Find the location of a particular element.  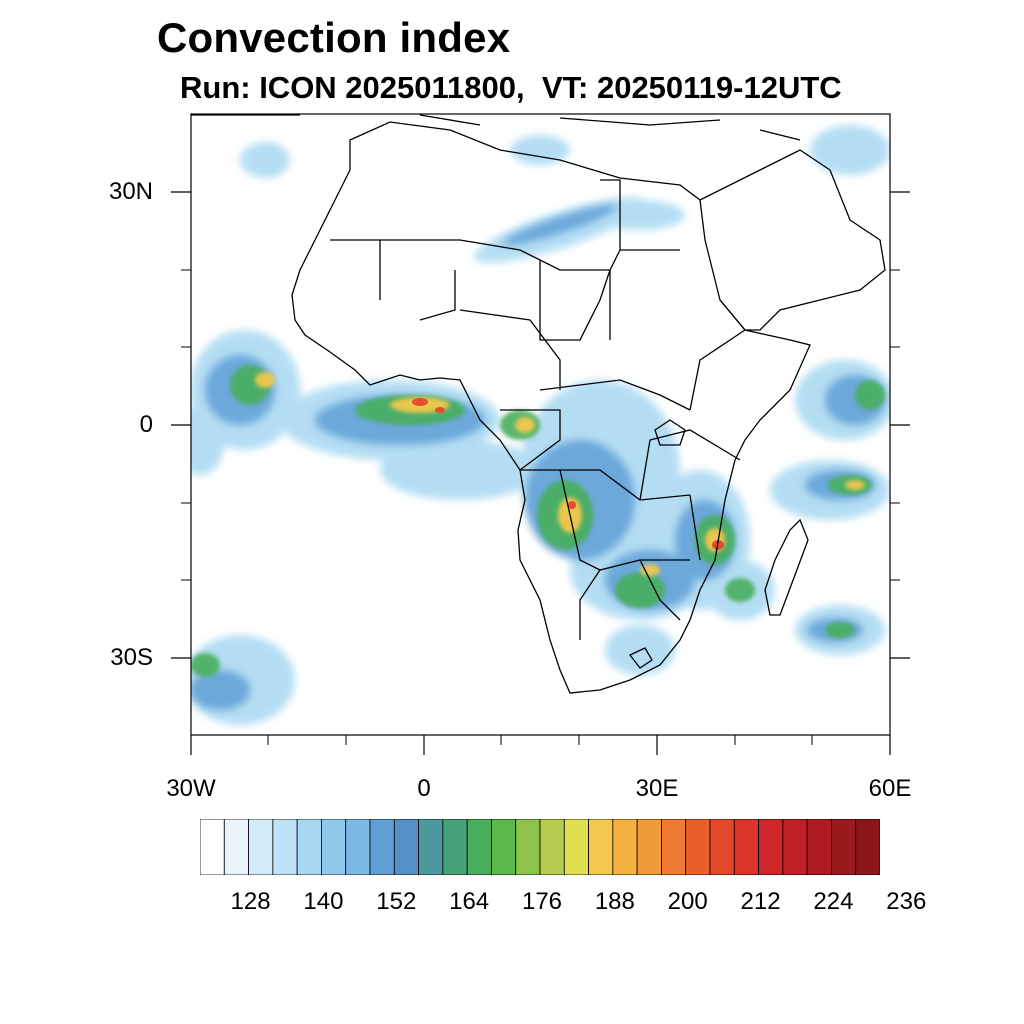

colorbar-label: 224 is located at coordinates (833, 901).